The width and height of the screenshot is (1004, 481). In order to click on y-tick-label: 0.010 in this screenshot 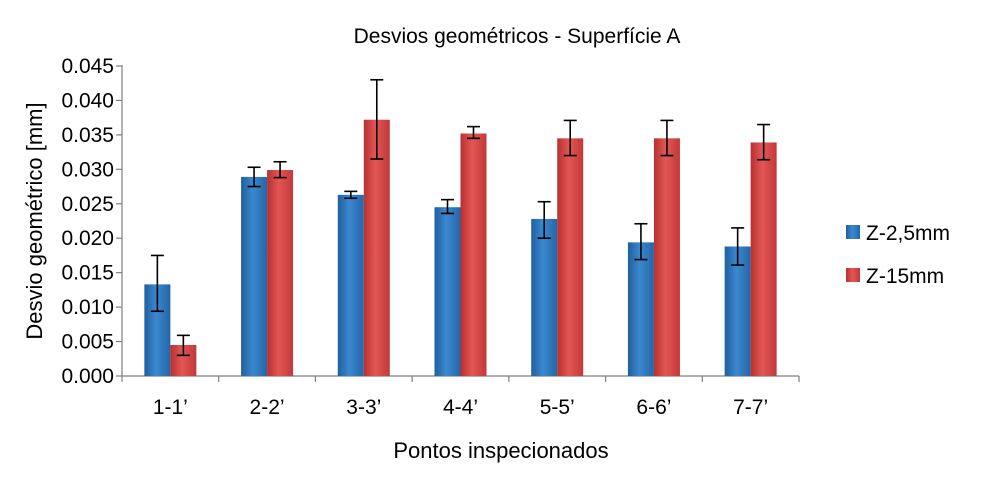, I will do `click(87, 307)`.